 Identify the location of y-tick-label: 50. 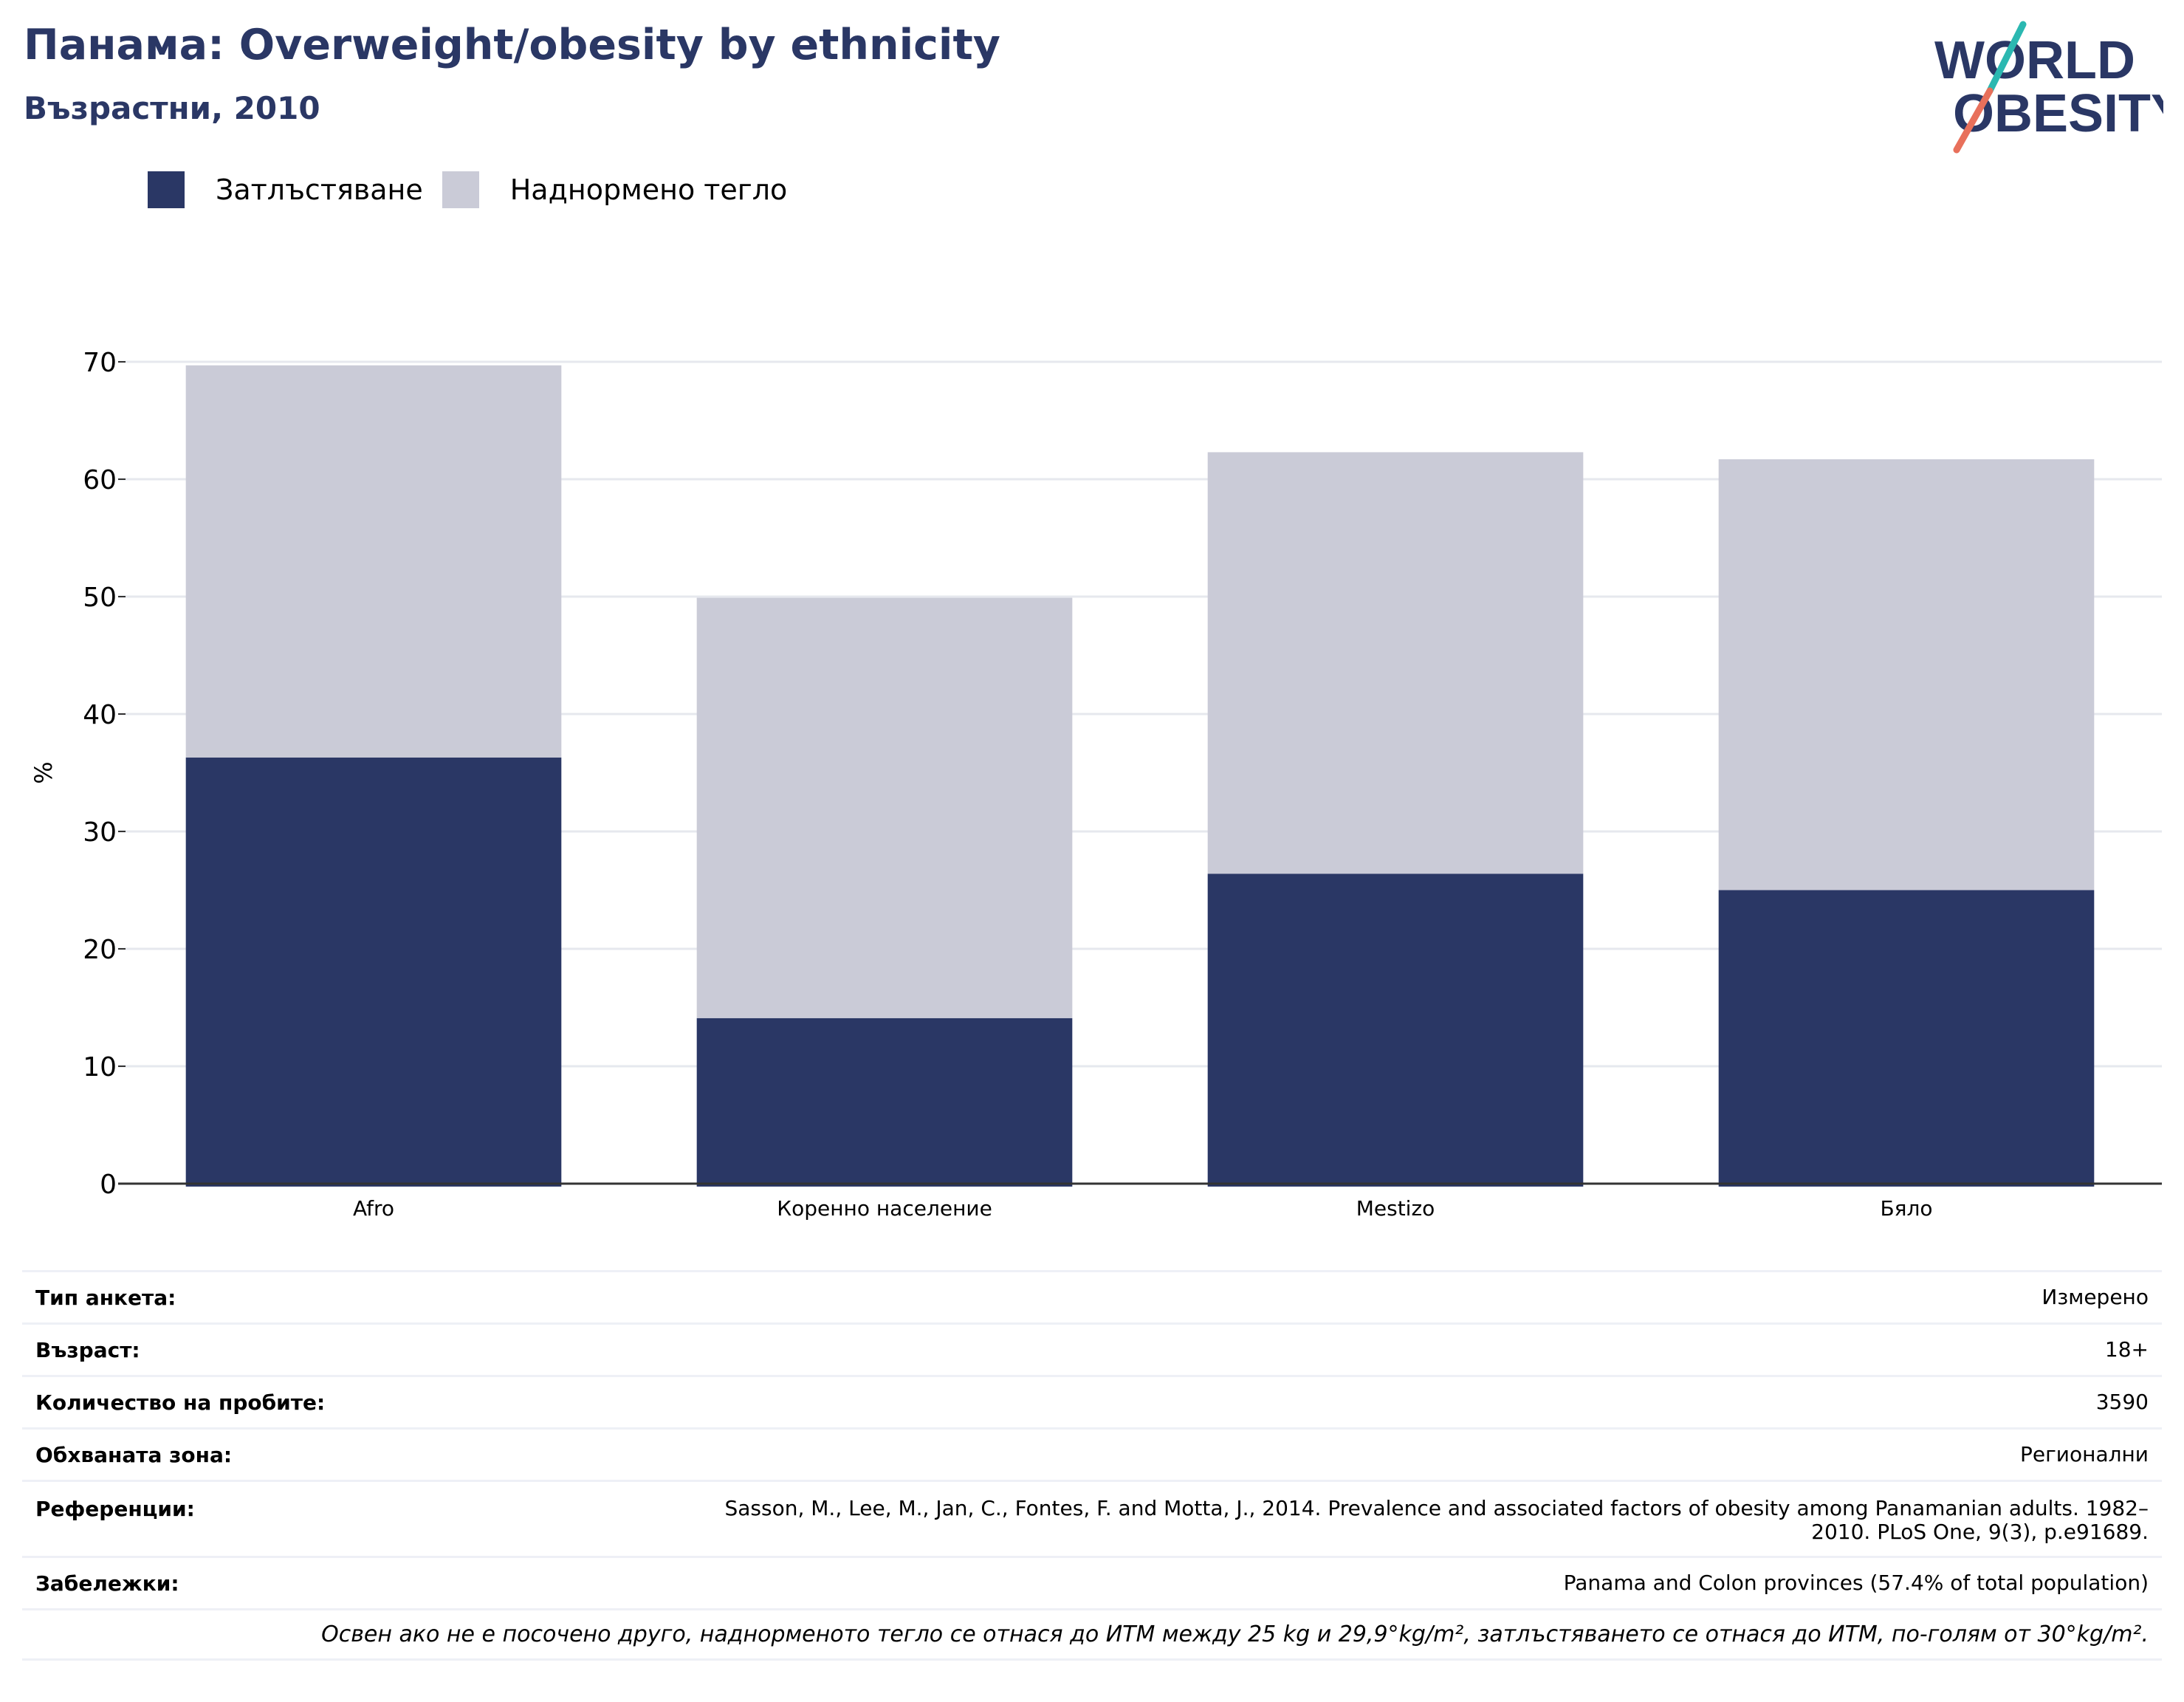
(100, 598).